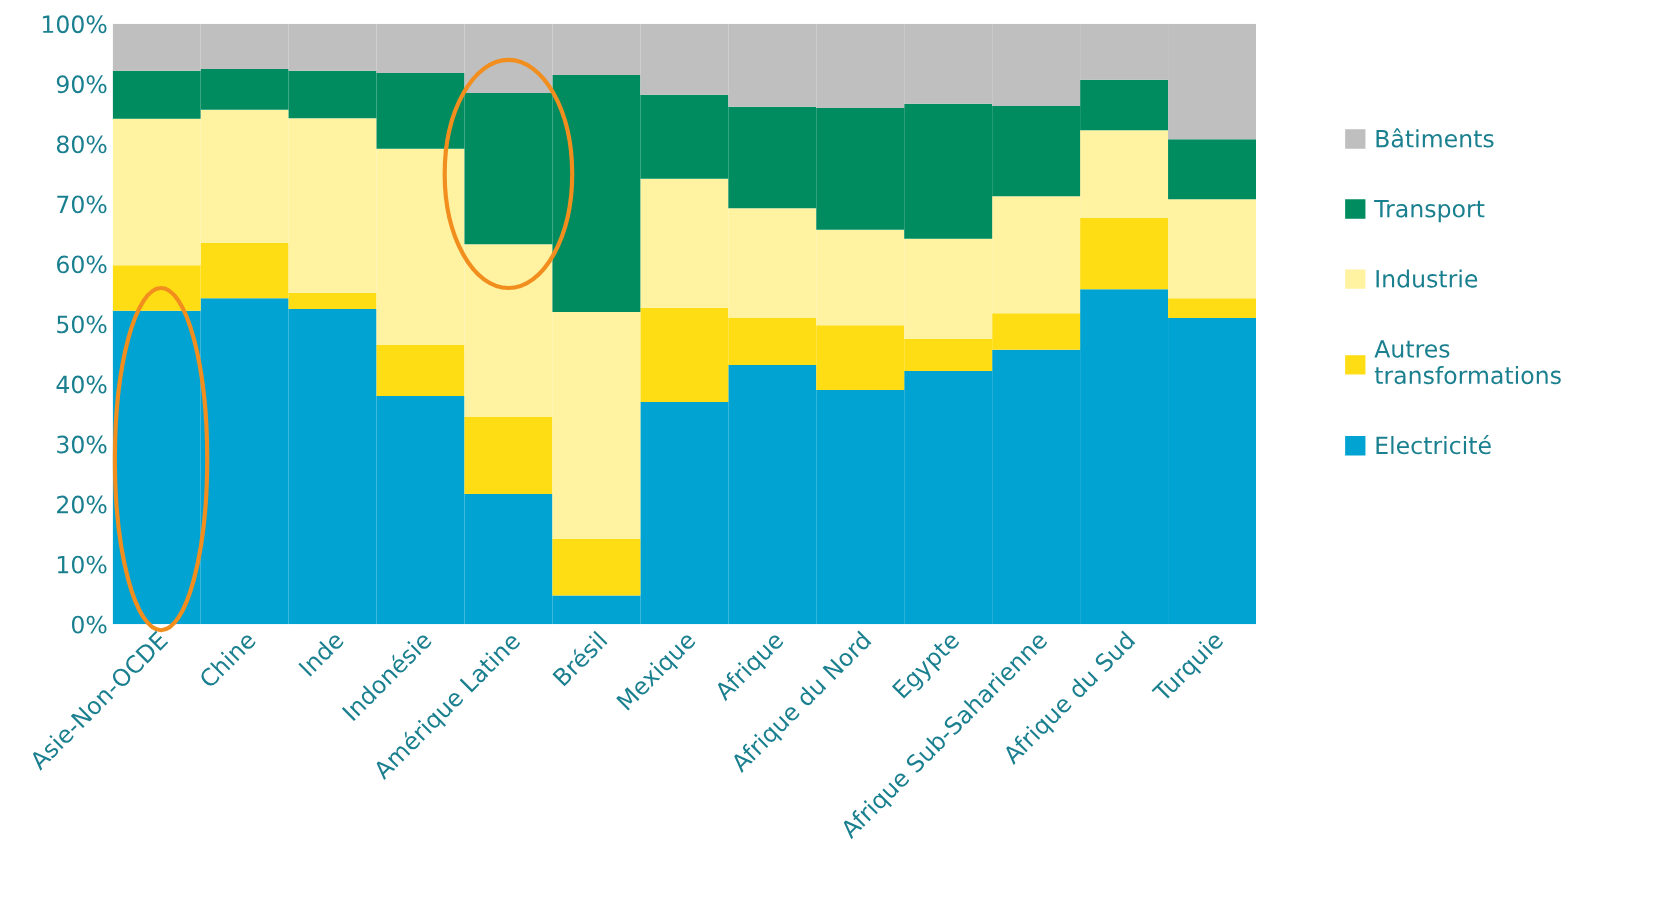 This screenshot has height=918, width=1657. I want to click on y-tick-label: 40%, so click(81, 384).